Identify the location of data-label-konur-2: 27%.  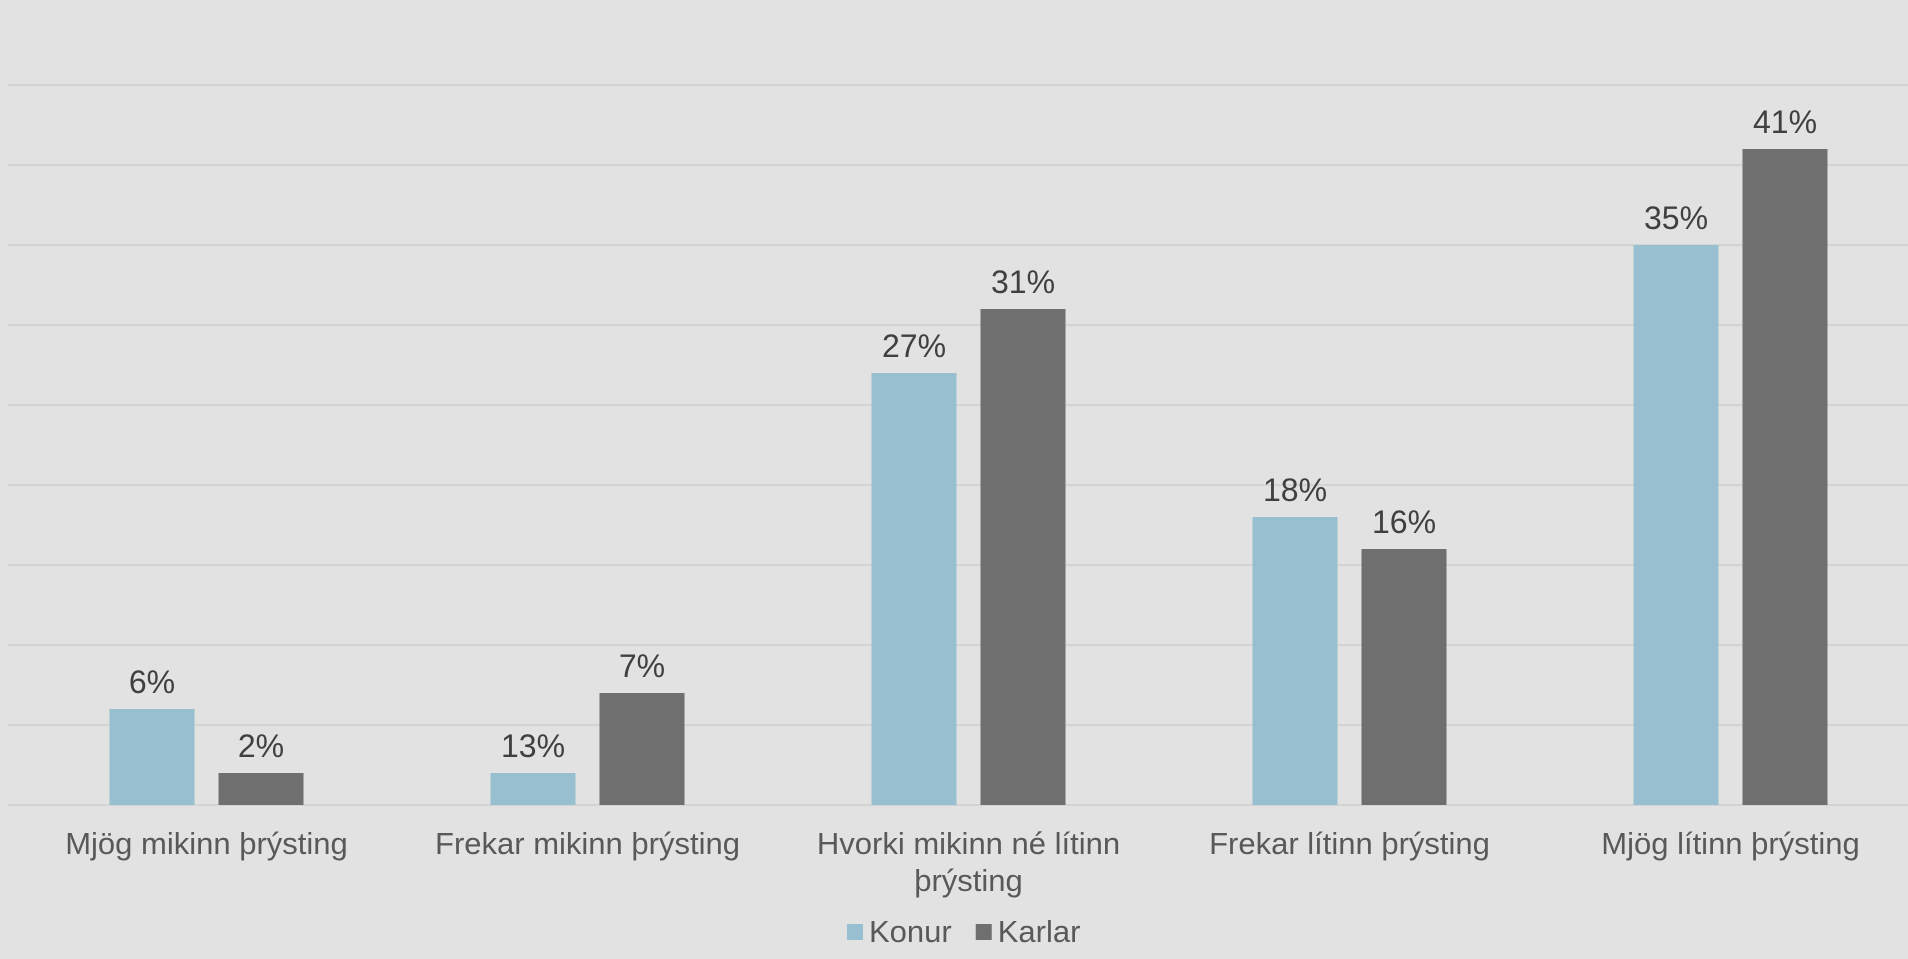
(914, 346).